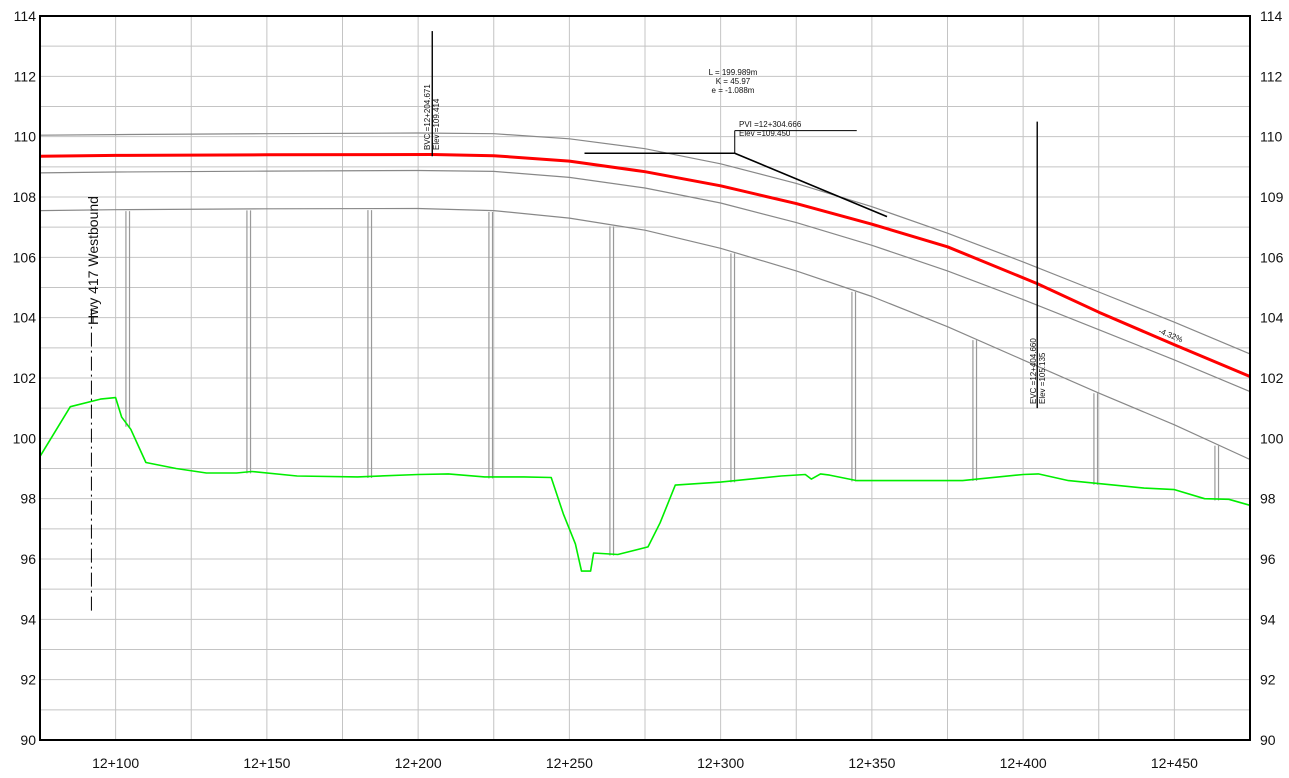 This screenshot has height=778, width=1289. What do you see at coordinates (569, 763) in the screenshot?
I see `x-tick-label: 12+250` at bounding box center [569, 763].